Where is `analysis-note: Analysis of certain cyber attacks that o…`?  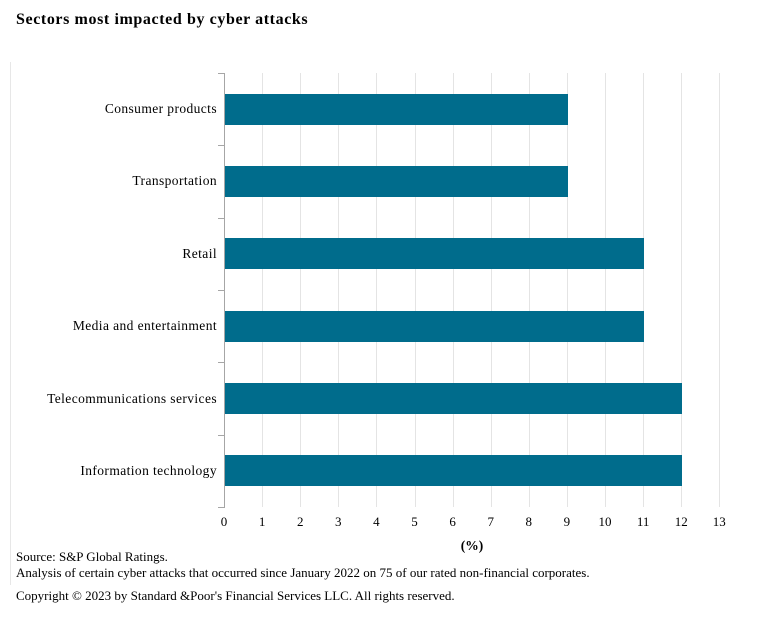
analysis-note: Analysis of certain cyber attacks that o… is located at coordinates (303, 572).